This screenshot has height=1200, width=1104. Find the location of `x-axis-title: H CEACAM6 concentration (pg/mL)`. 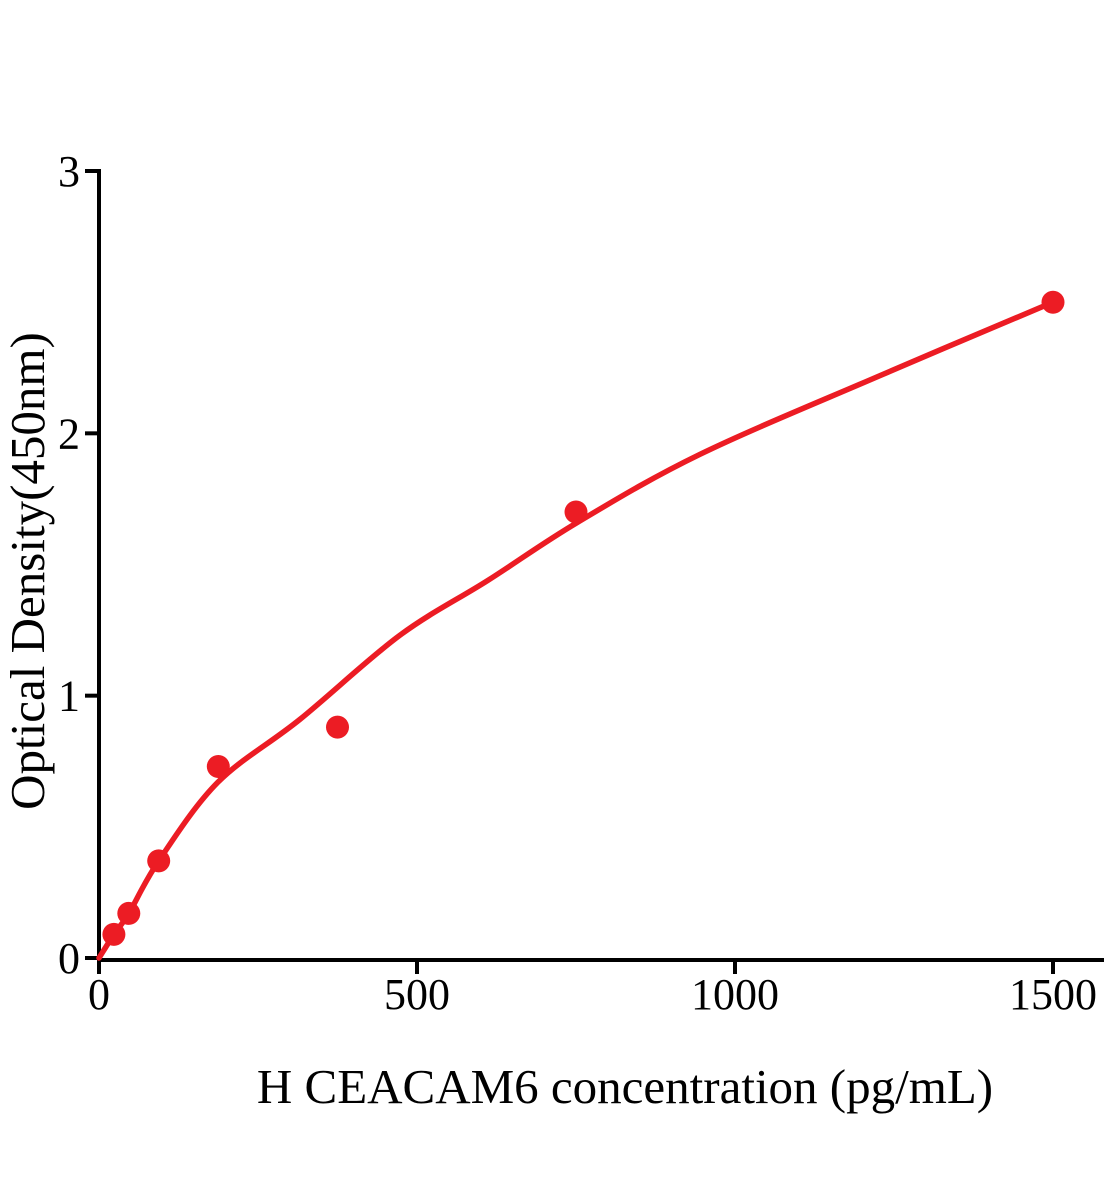

x-axis-title: H CEACAM6 concentration (pg/mL) is located at coordinates (625, 1086).